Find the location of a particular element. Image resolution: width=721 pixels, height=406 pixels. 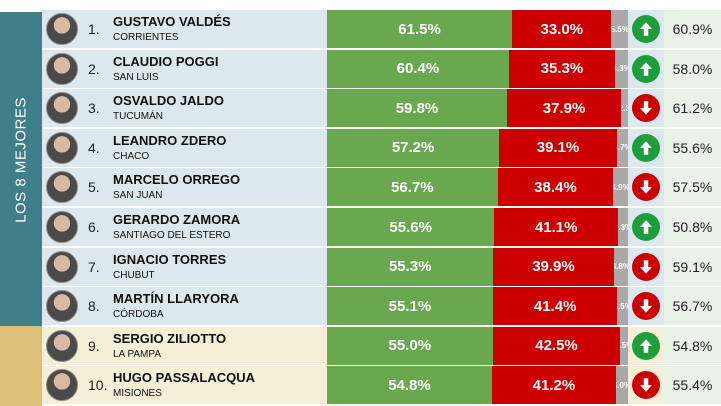

other-bar-segment: 3.5% is located at coordinates (622, 306).